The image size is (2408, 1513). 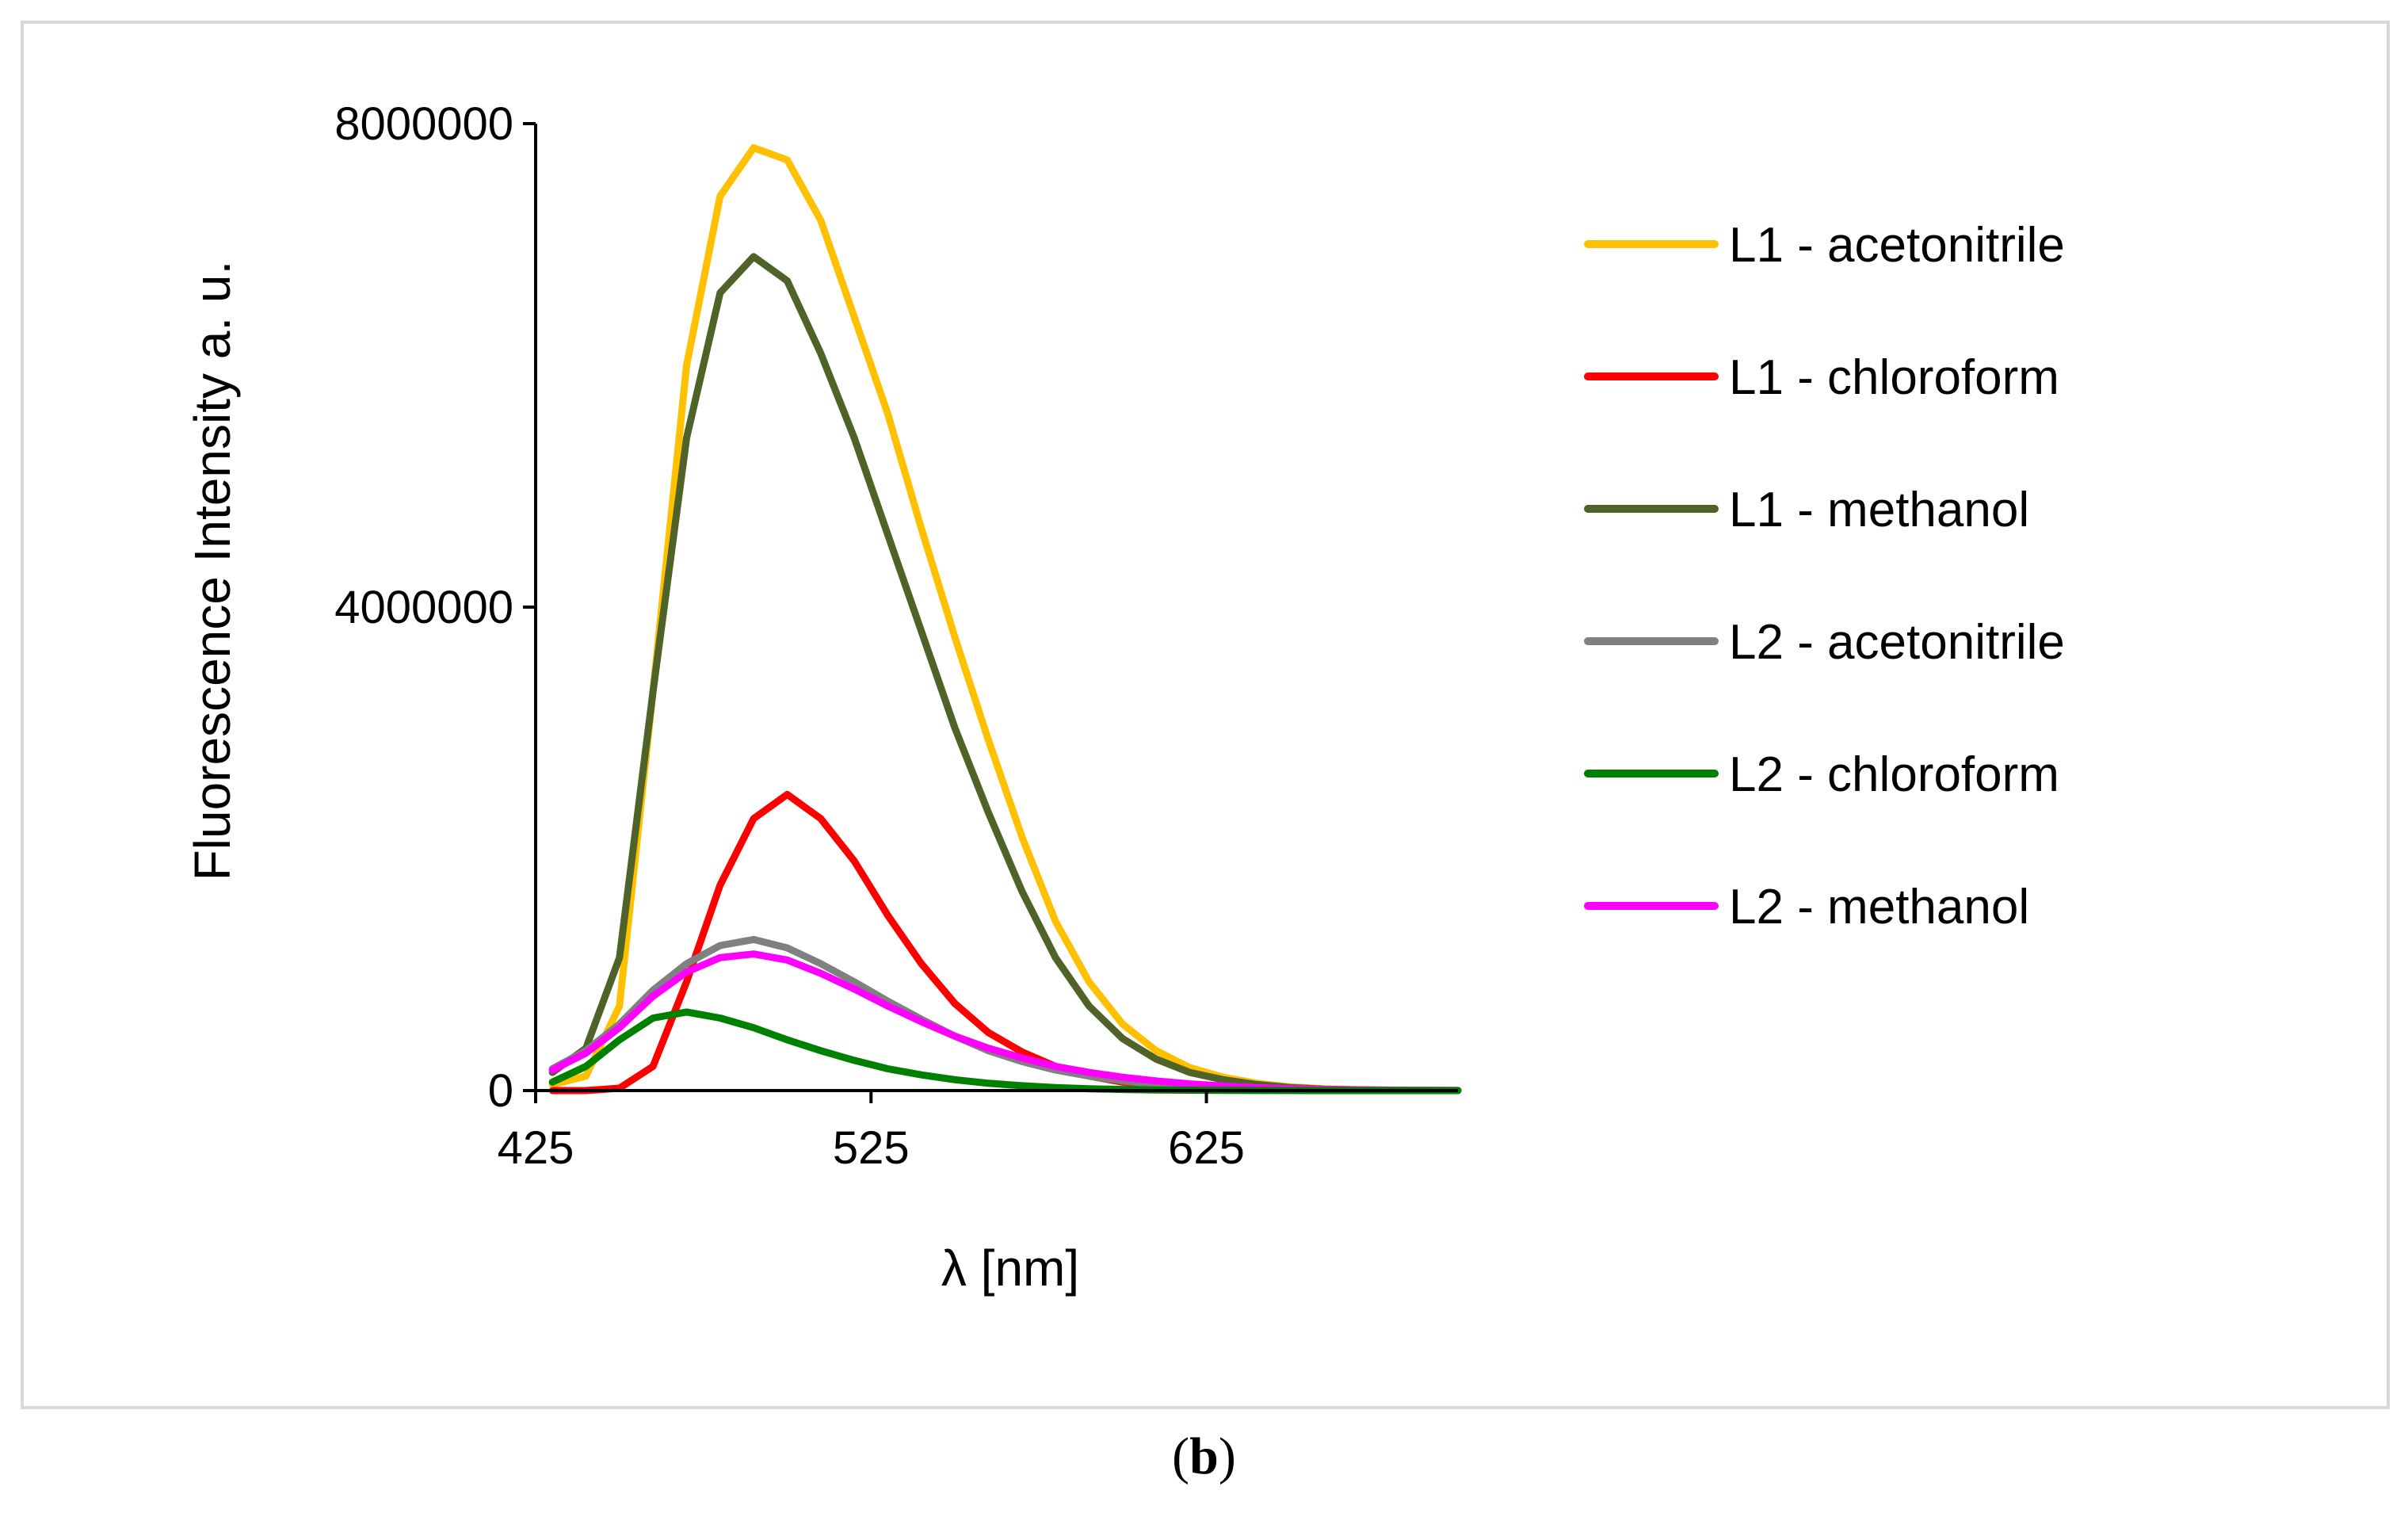 I want to click on legend-label-5: L2 - methanol, so click(x=1879, y=907).